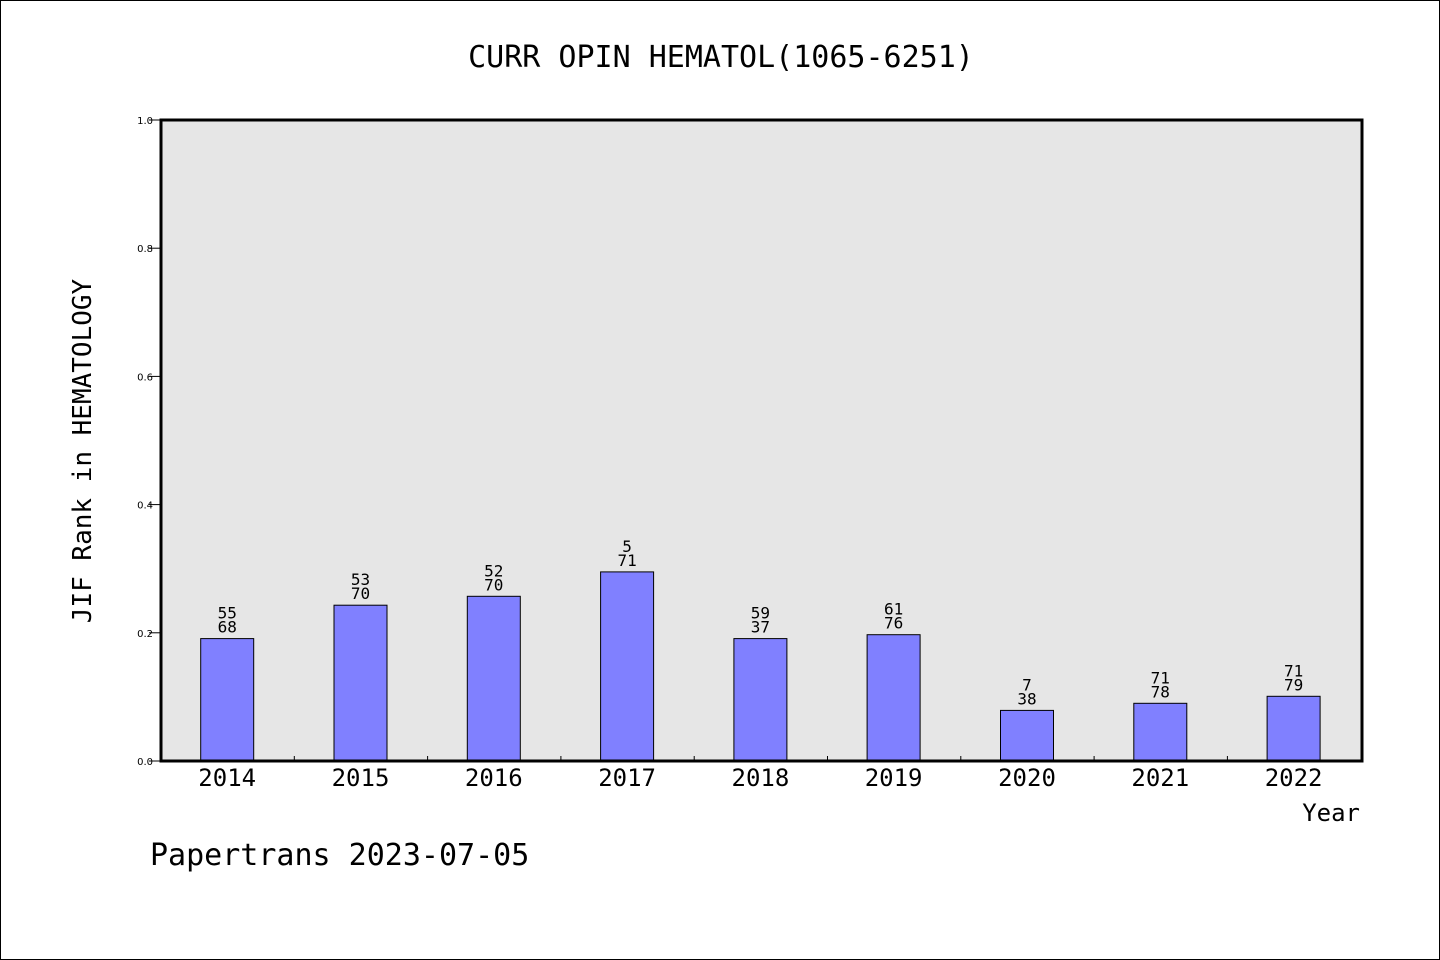 This screenshot has width=1440, height=960. I want to click on bar-total-label-2015: 70, so click(360, 593).